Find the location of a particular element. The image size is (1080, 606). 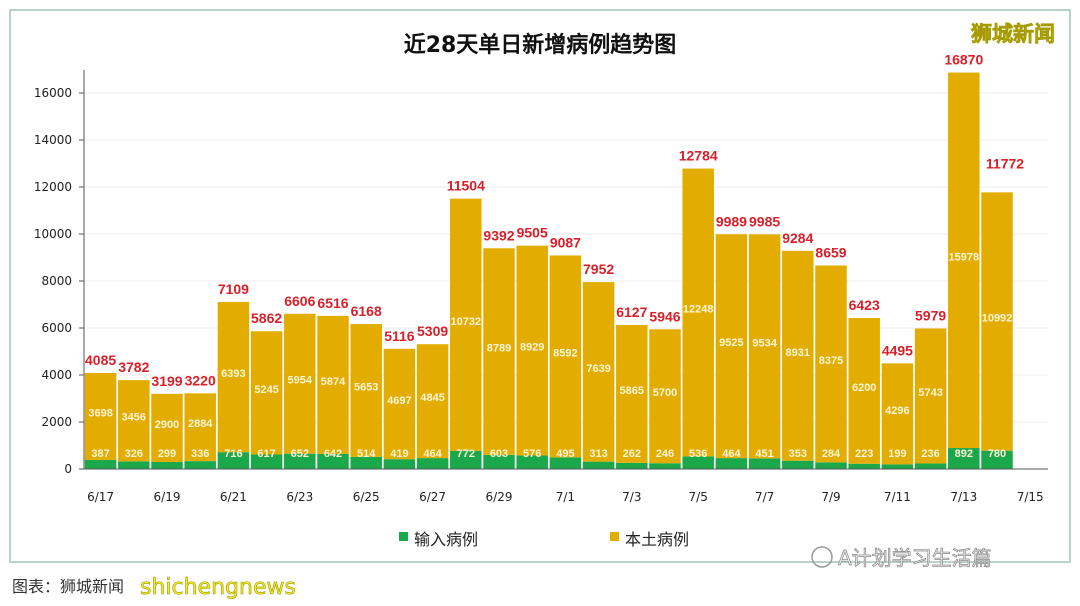

bar-group-6/23: 652 5954 6606 is located at coordinates (300, 381).